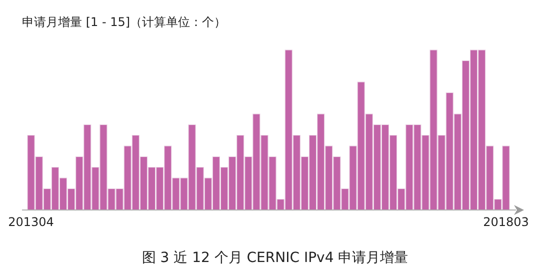 This screenshot has width=550, height=275. Describe the element at coordinates (31, 222) in the screenshot. I see `x-tick-label: 201304` at that location.